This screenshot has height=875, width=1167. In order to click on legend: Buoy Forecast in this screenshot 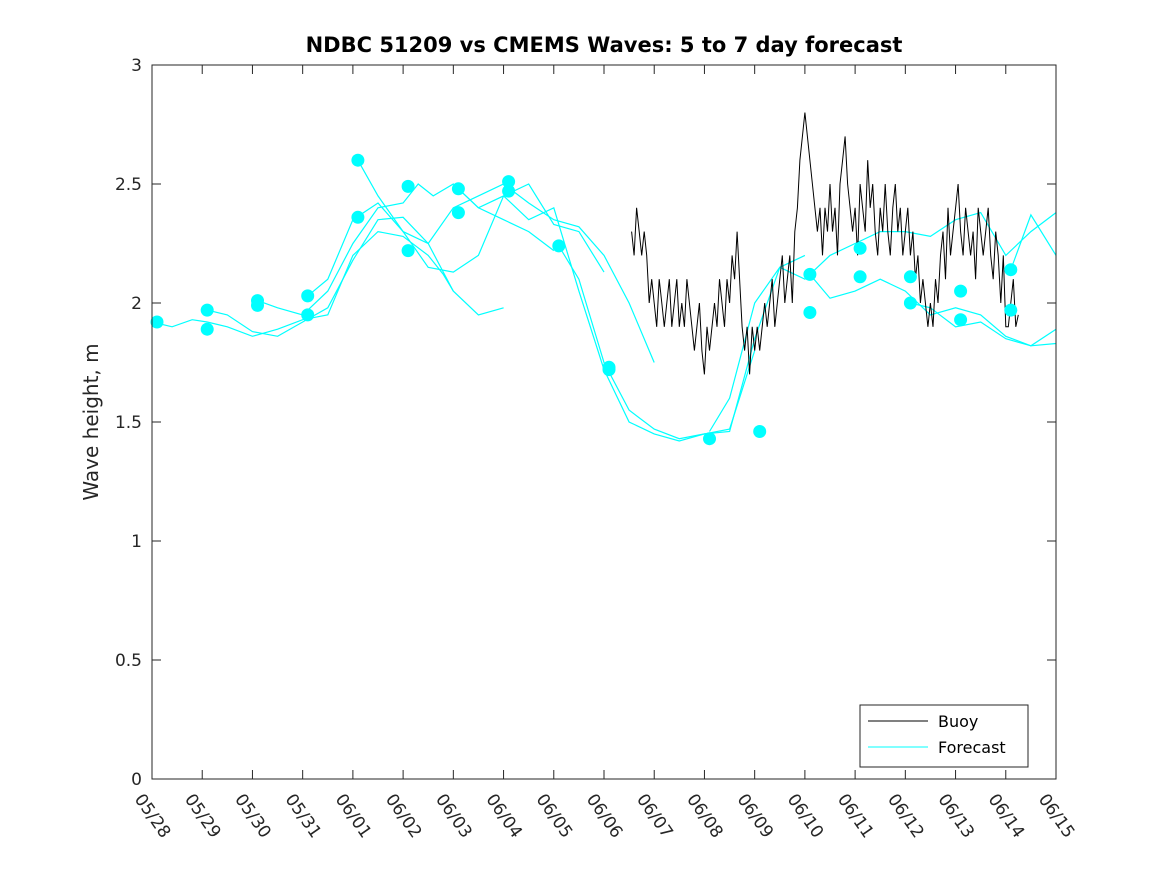, I will do `click(944, 736)`.